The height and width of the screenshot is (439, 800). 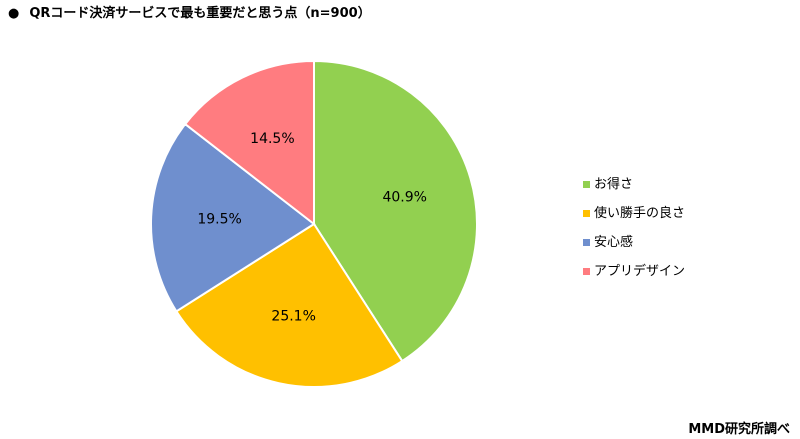 What do you see at coordinates (272, 139) in the screenshot?
I see `slice-value-label: 14.5%` at bounding box center [272, 139].